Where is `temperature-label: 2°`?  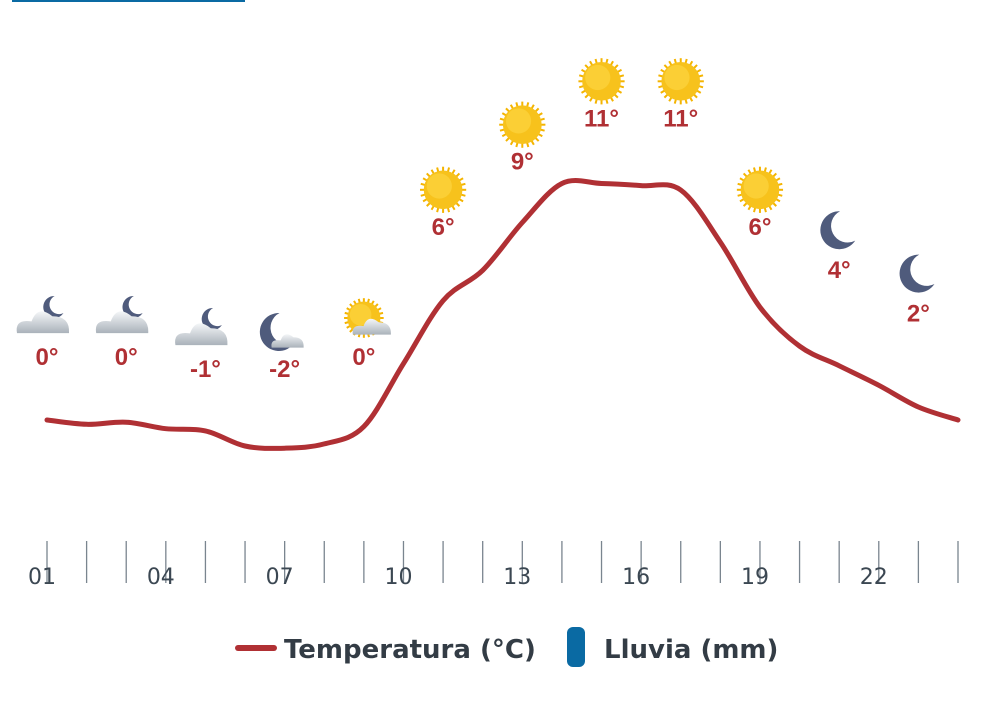
temperature-label: 2° is located at coordinates (918, 314).